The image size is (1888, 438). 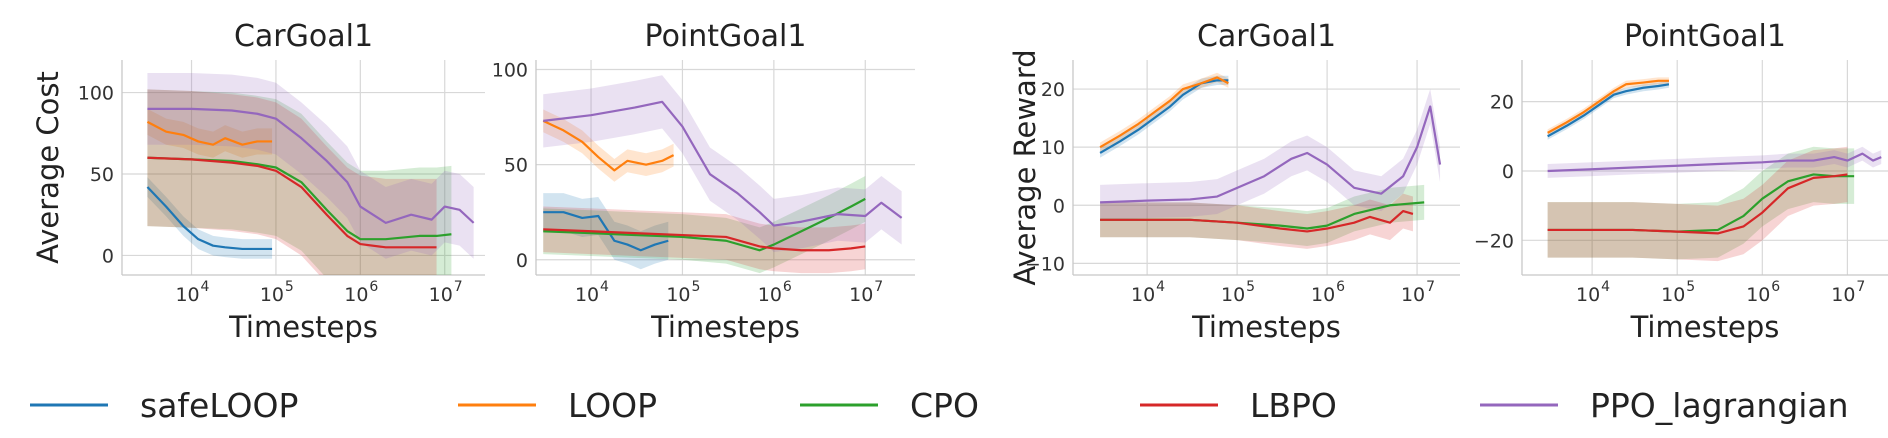 I want to click on legend-label: safeLOOP, so click(x=219, y=405).